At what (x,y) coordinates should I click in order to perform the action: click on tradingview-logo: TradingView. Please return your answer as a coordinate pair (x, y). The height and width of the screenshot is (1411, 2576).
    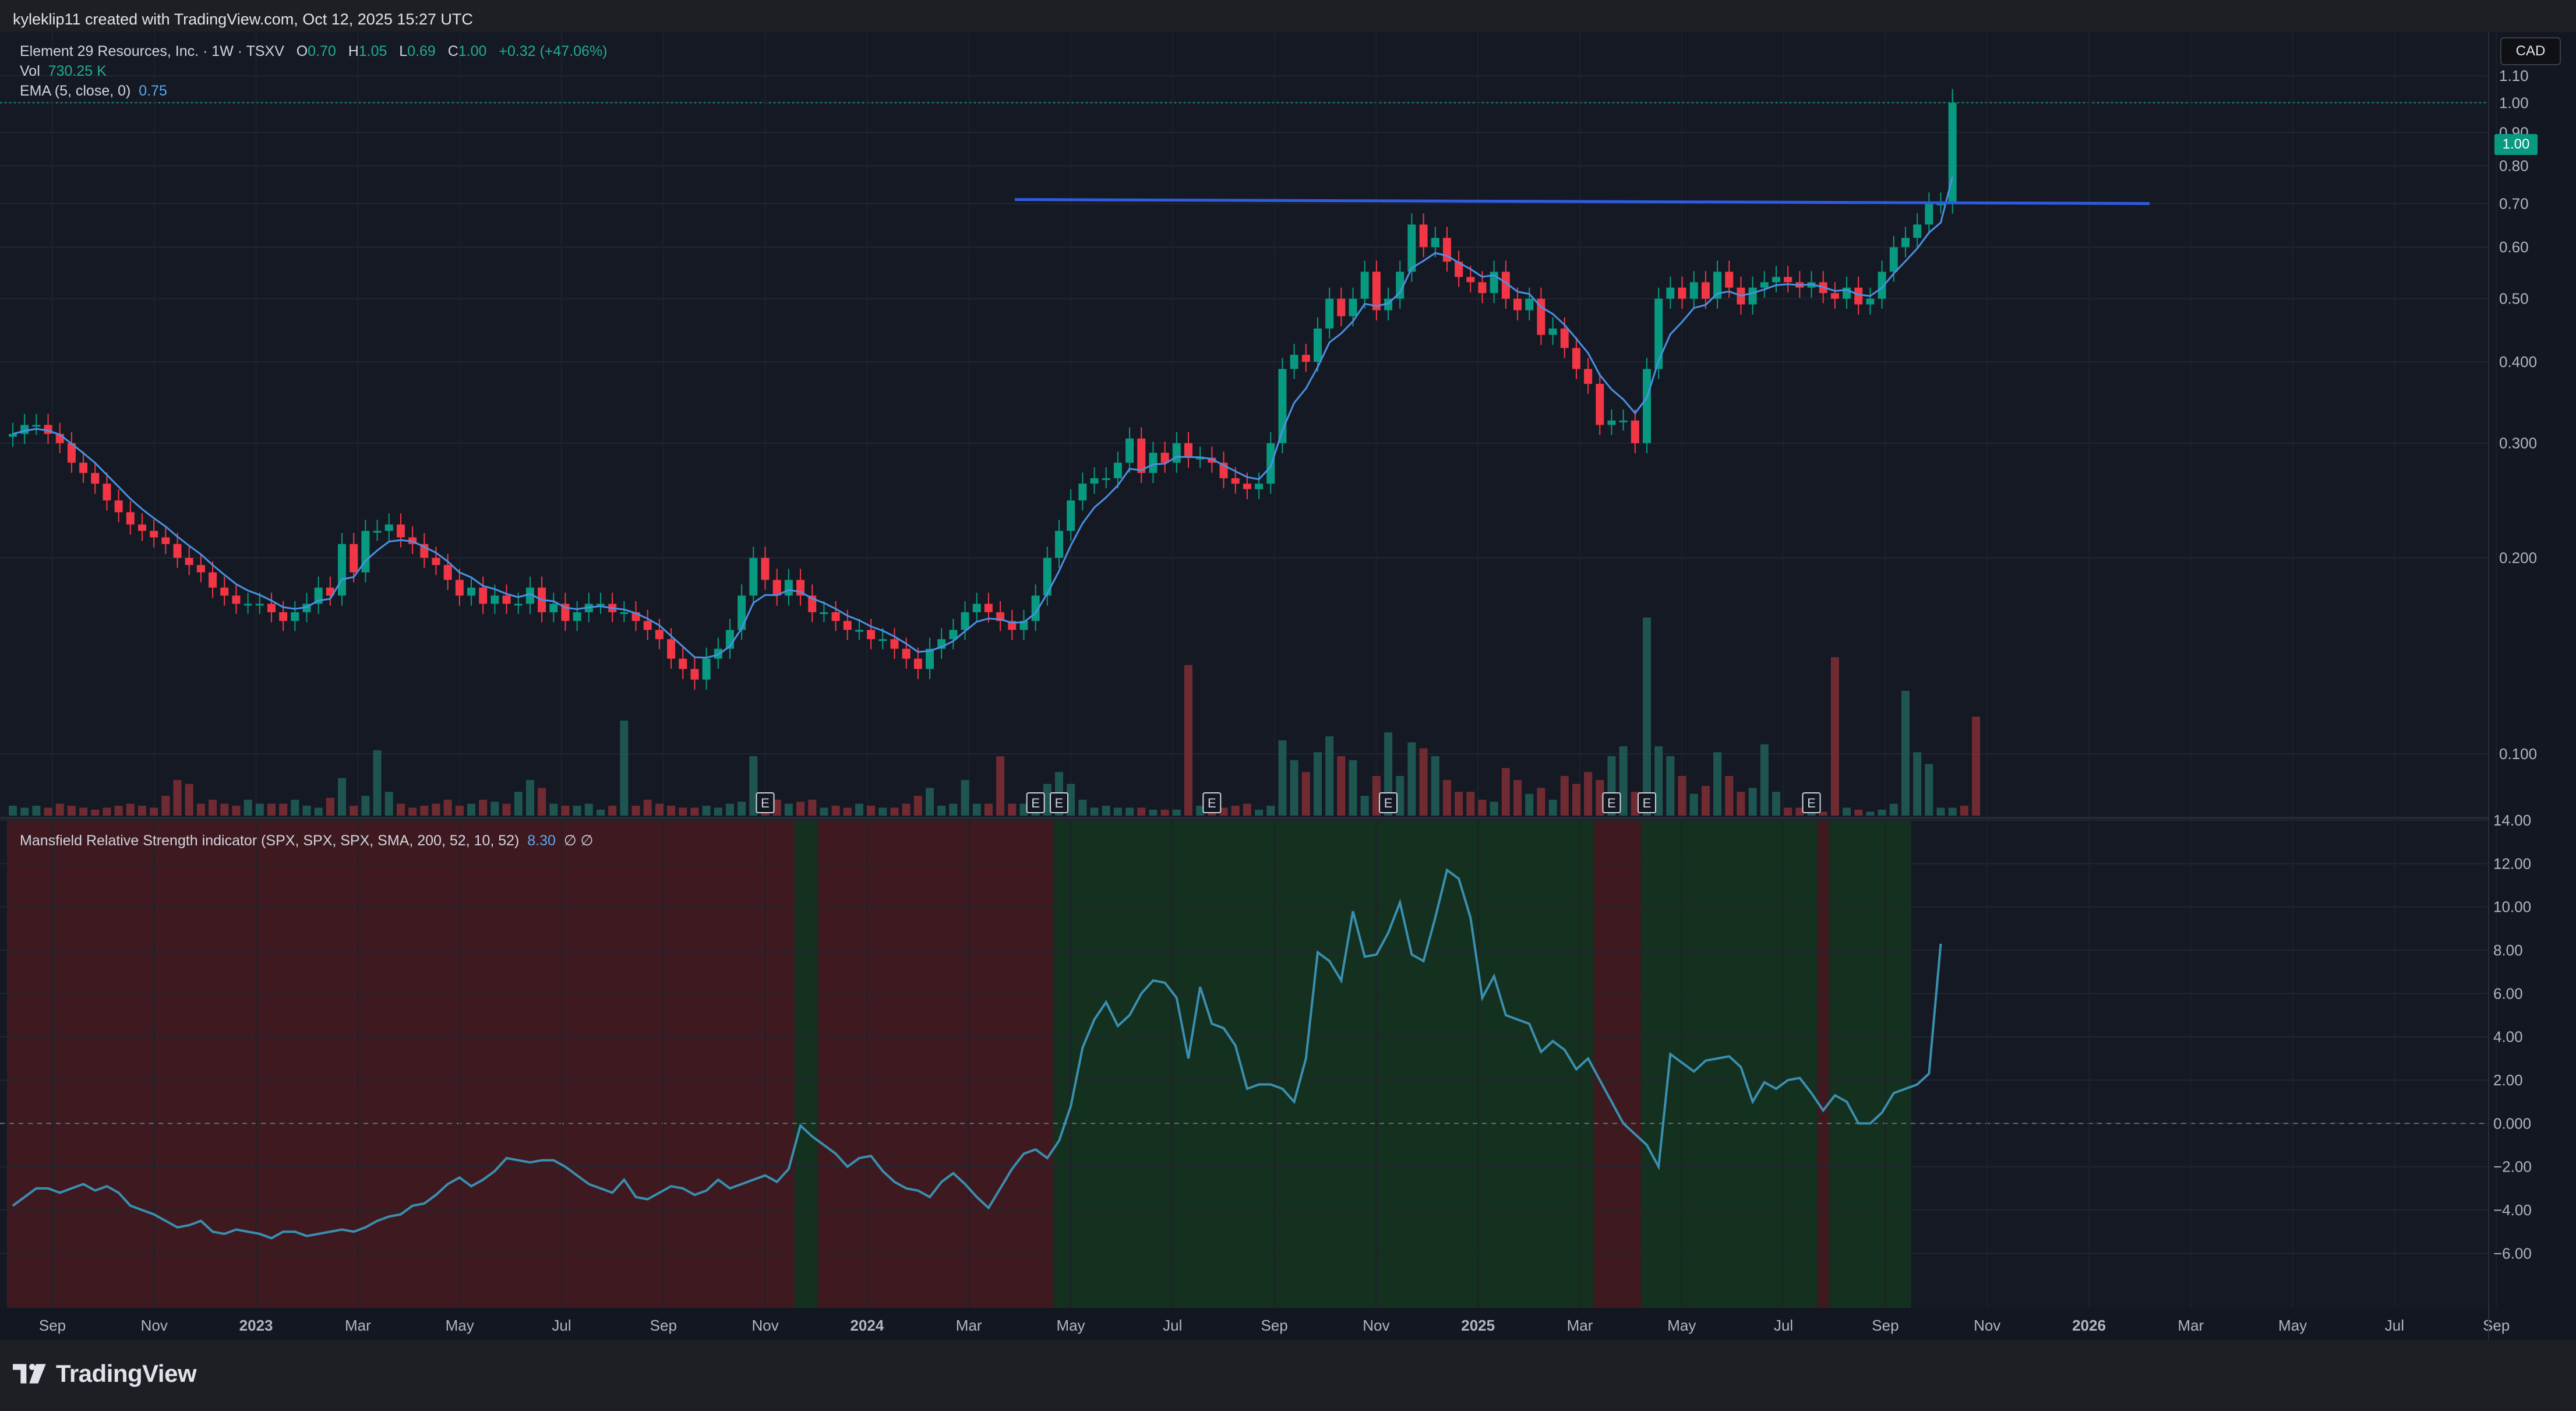
    Looking at the image, I should click on (105, 1374).